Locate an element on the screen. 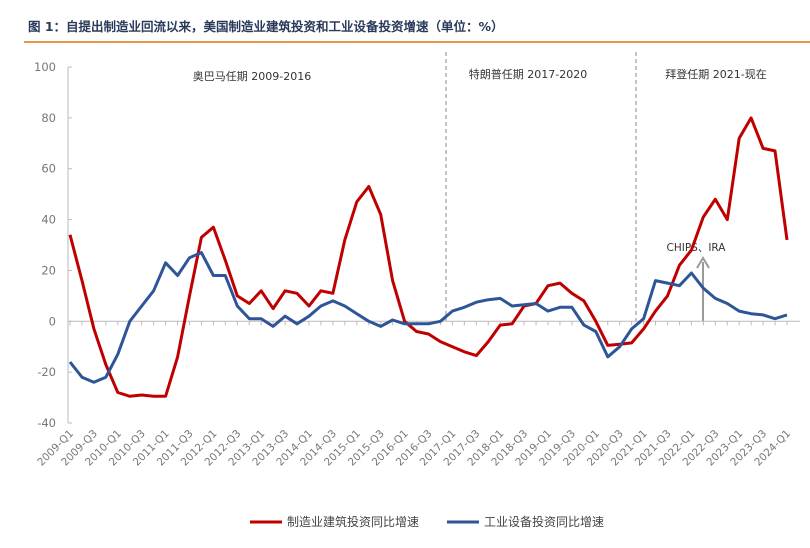  chart-title: 图 1：自提出制造业回流以来，美国制造业建筑投资和工业设备投资增速（单位：%） is located at coordinates (266, 26).